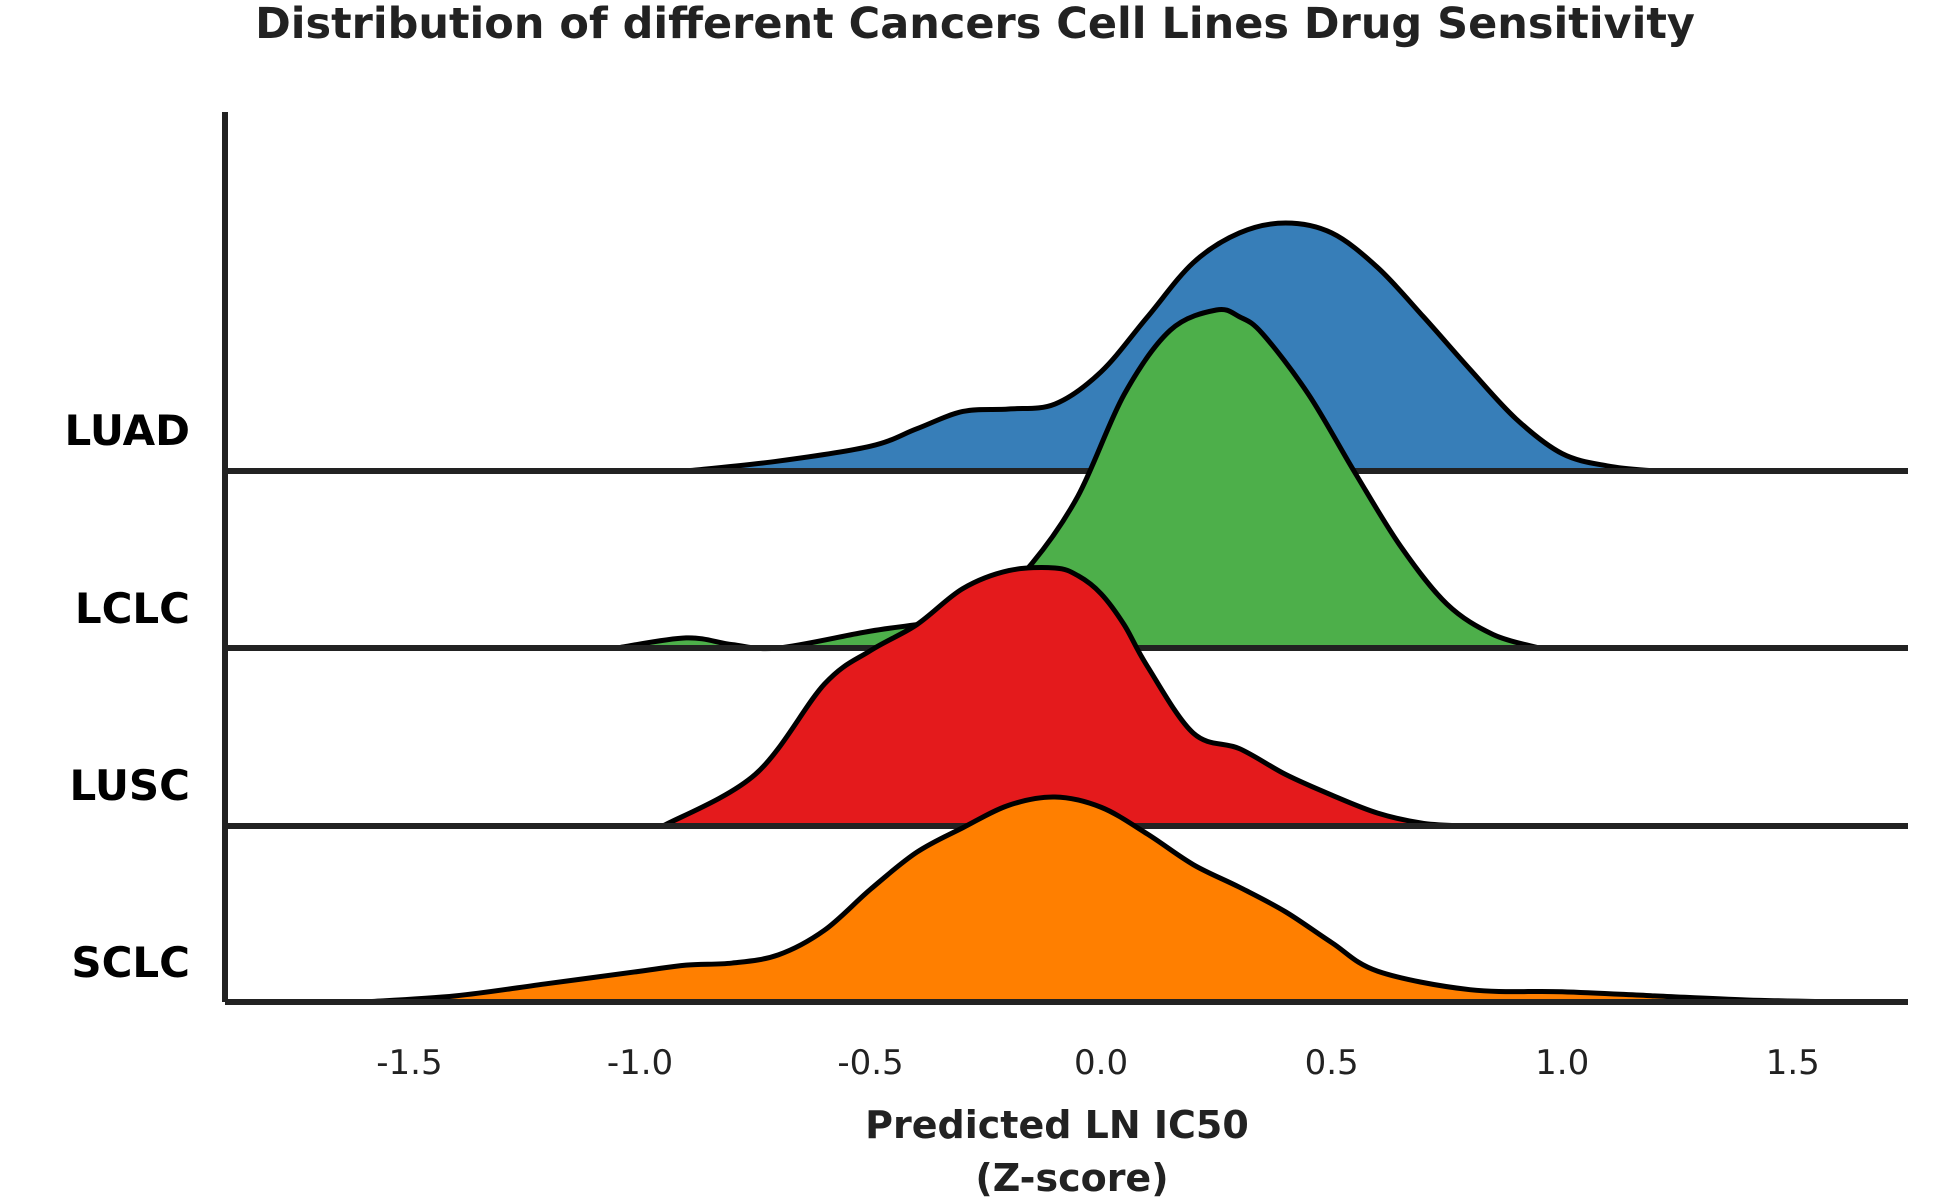  I want to click on ridge-area-lusc, so click(1066, 696).